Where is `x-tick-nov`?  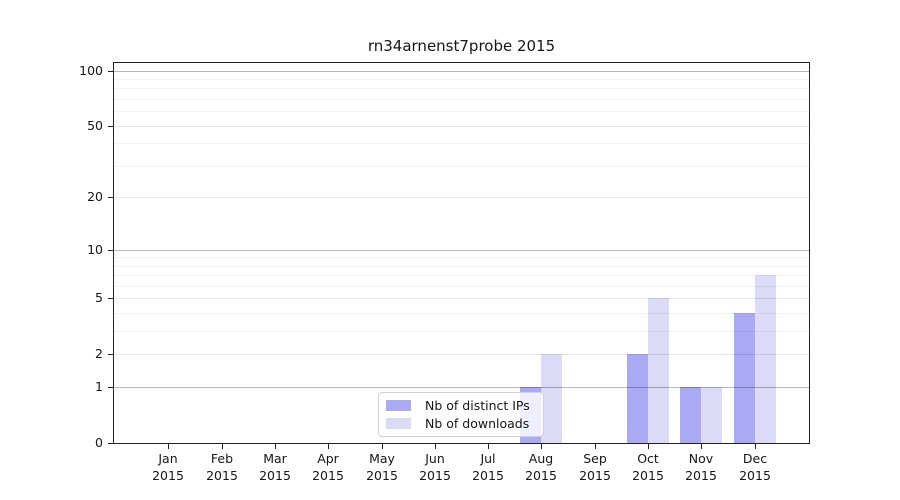
x-tick-nov is located at coordinates (701, 446).